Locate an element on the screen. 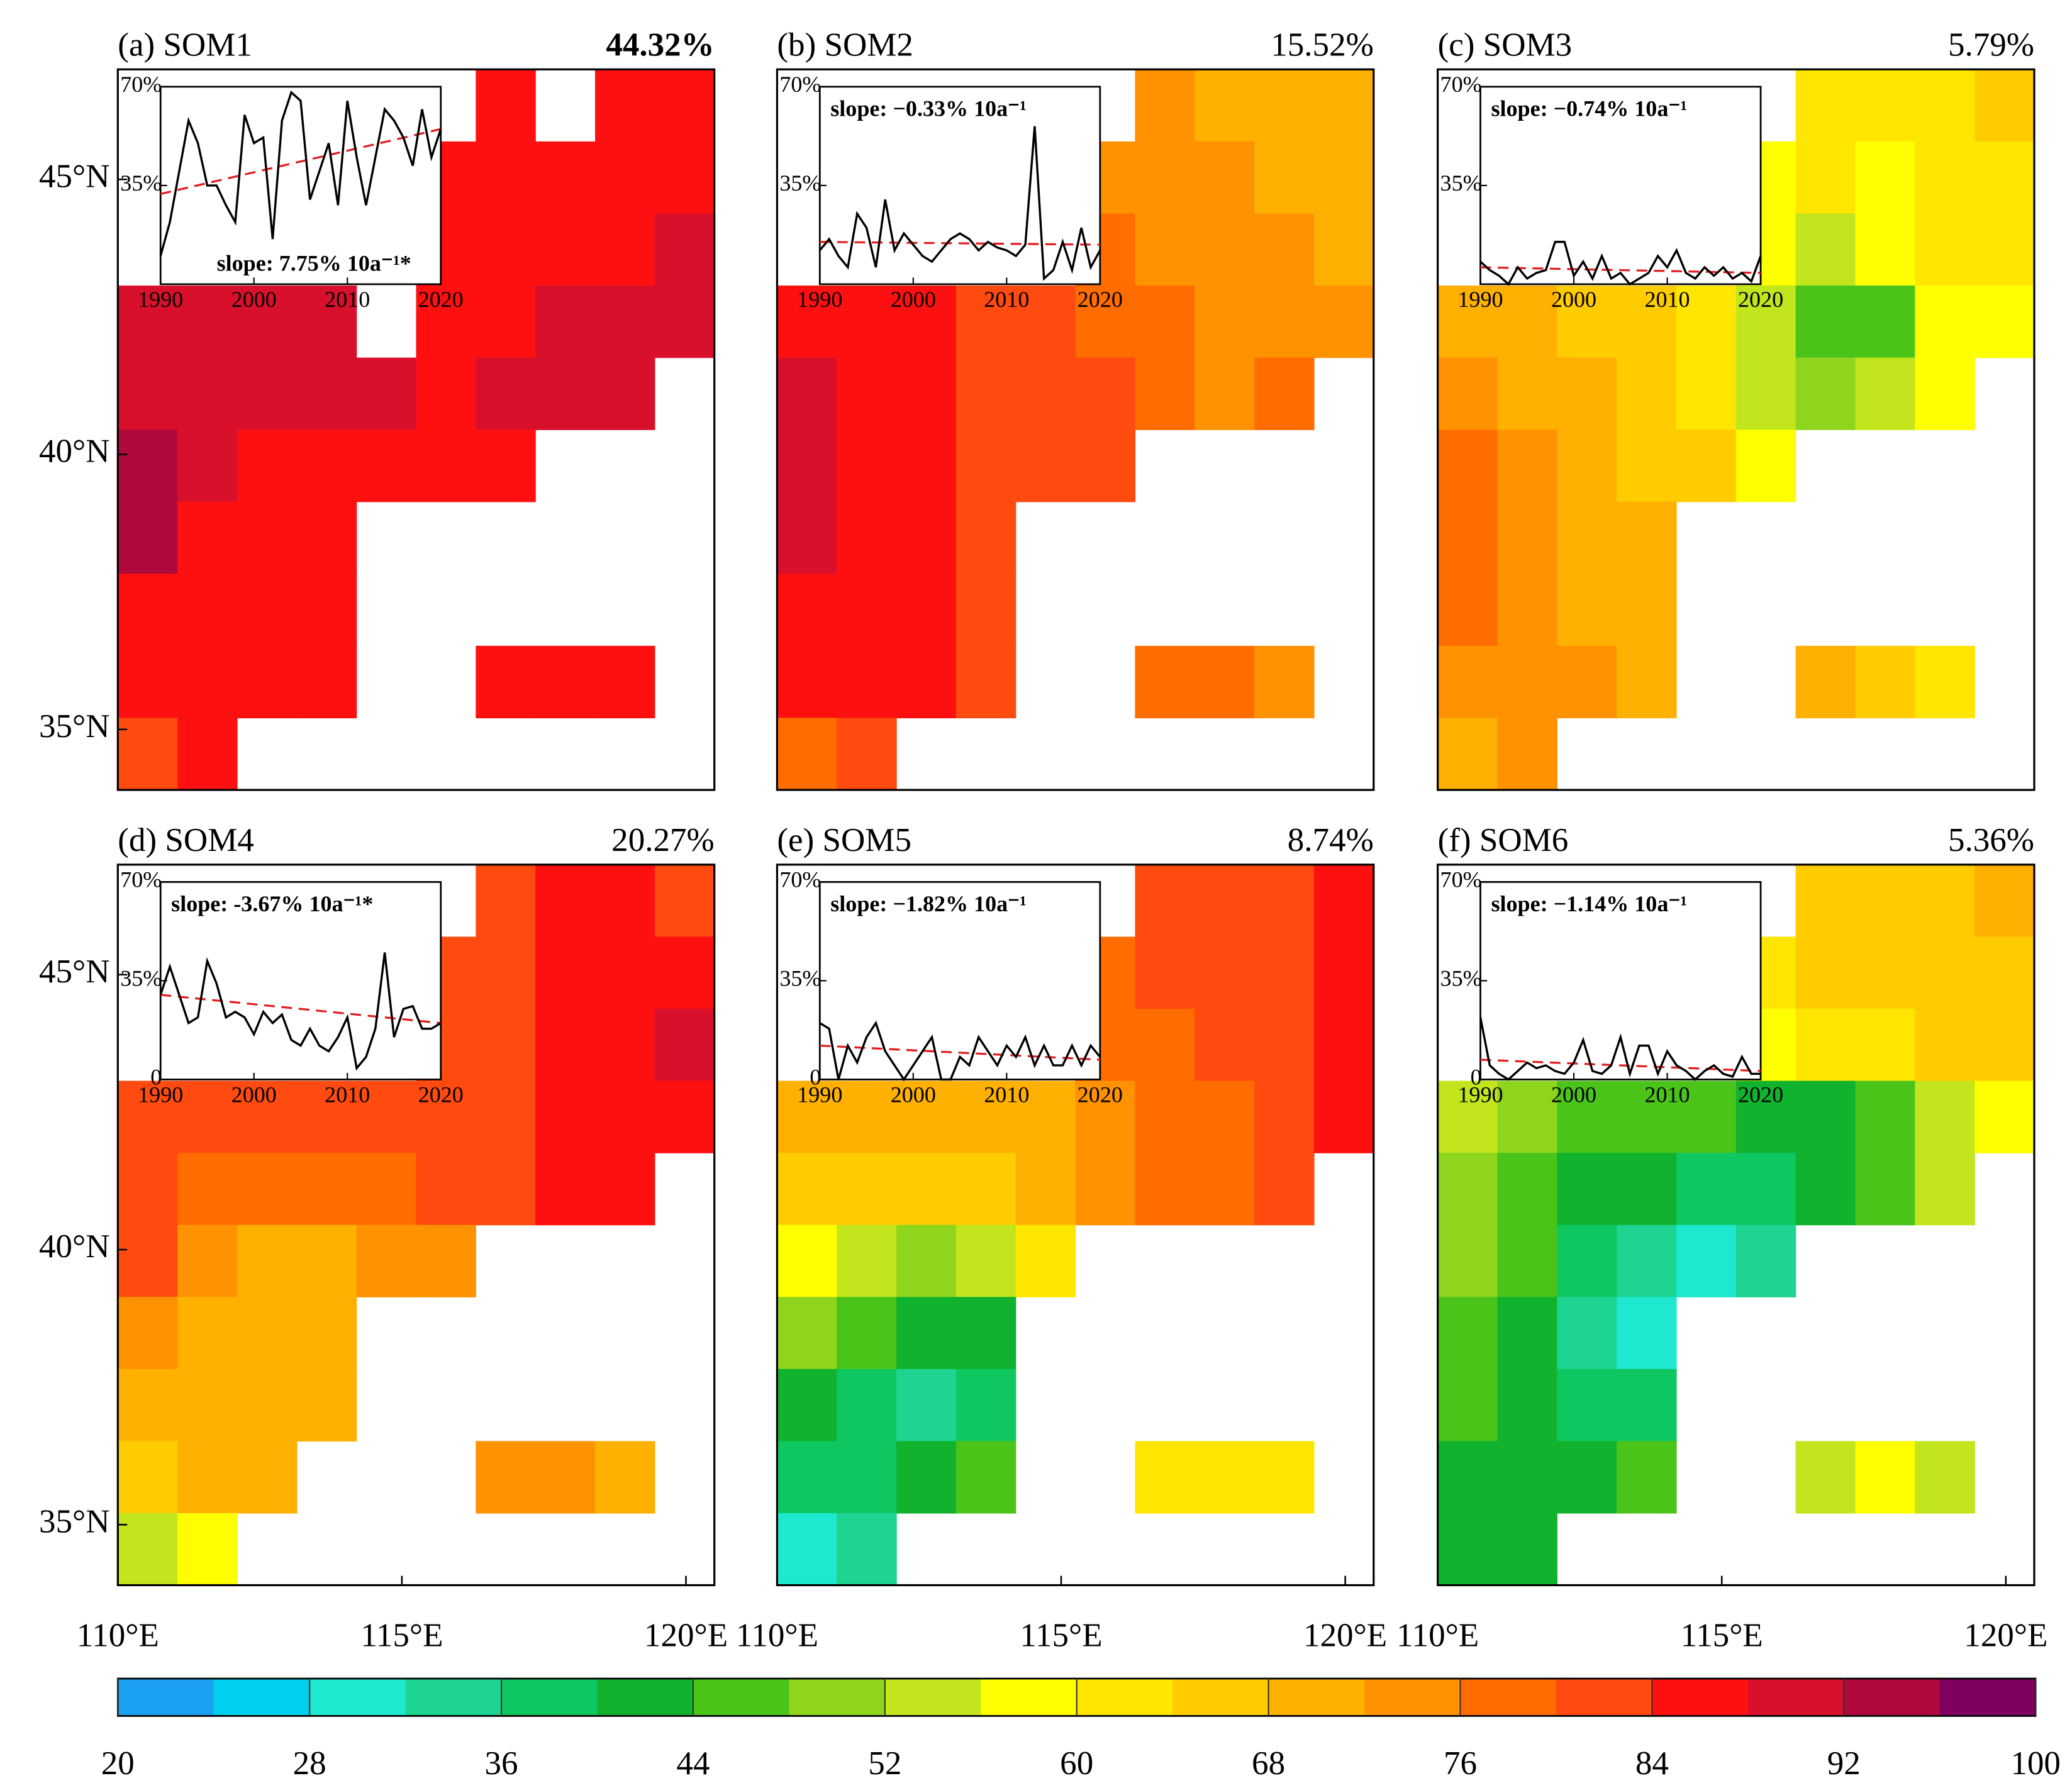  colorbar-tick-label: 36 is located at coordinates (501, 1764).